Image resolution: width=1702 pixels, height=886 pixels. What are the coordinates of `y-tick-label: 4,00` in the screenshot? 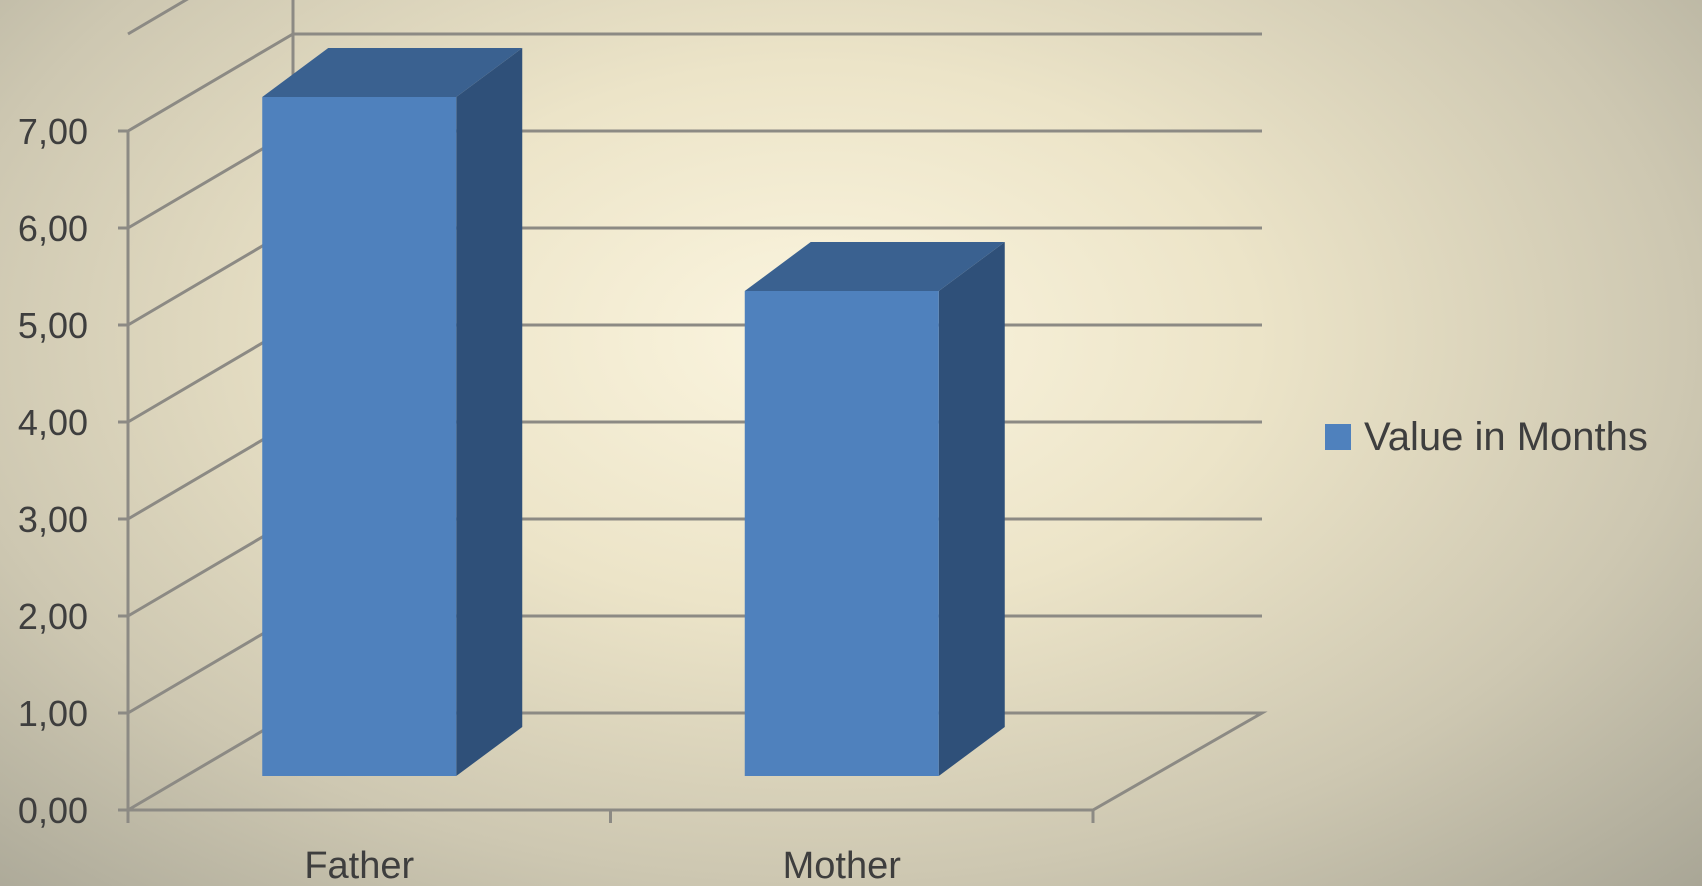 It's located at (53, 422).